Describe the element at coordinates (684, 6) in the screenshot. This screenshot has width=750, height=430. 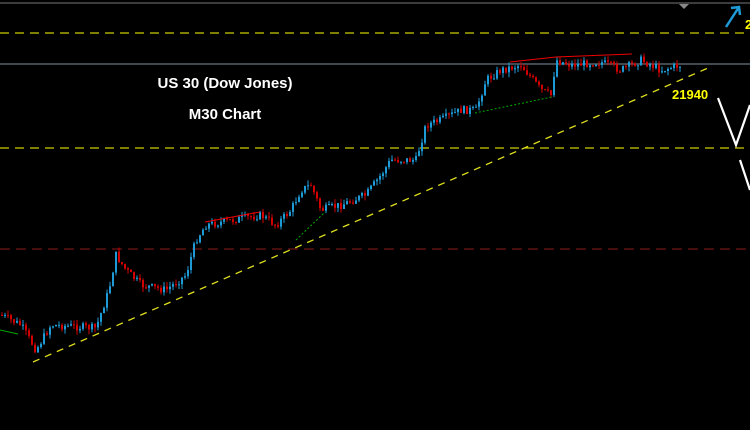
I see `chart-shift-marker-icon` at that location.